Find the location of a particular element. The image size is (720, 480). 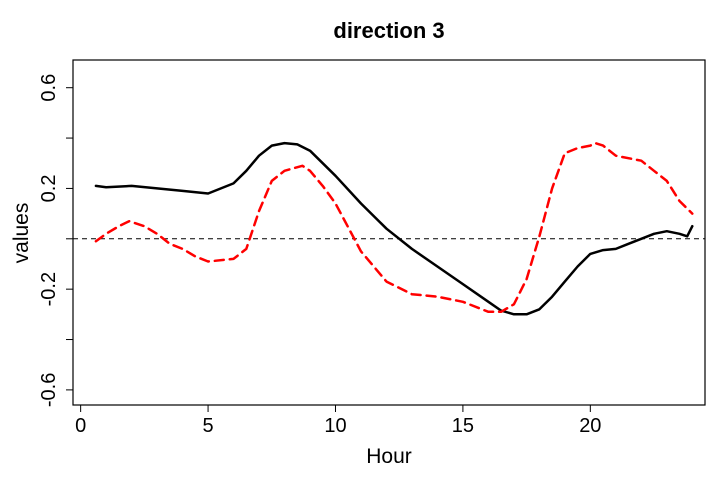

y-axis: -0.6 -0.2 0.2 0.6 is located at coordinates (56, 240).